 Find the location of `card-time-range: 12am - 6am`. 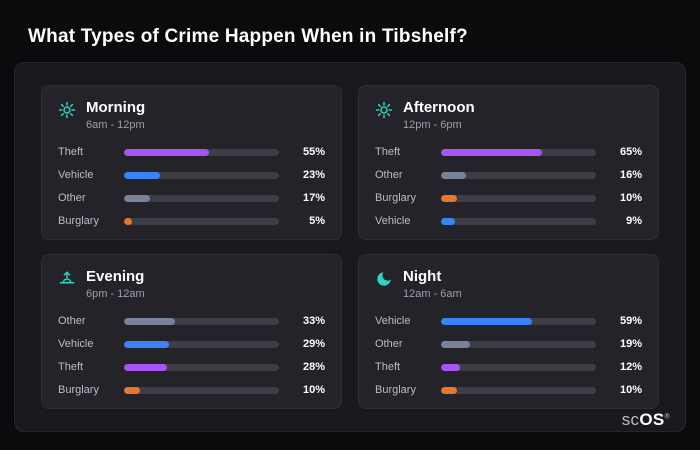

card-time-range: 12am - 6am is located at coordinates (432, 294).